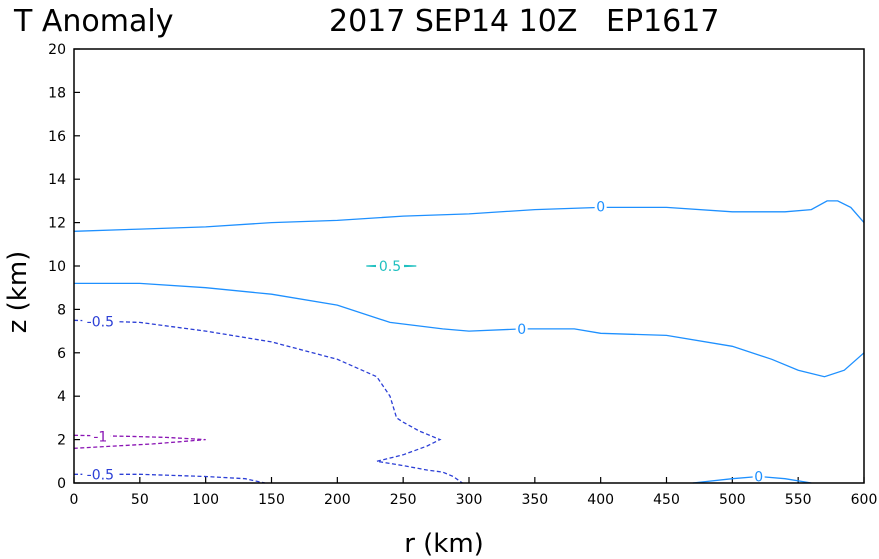  What do you see at coordinates (57, 267) in the screenshot?
I see `y-tick-label: 10` at bounding box center [57, 267].